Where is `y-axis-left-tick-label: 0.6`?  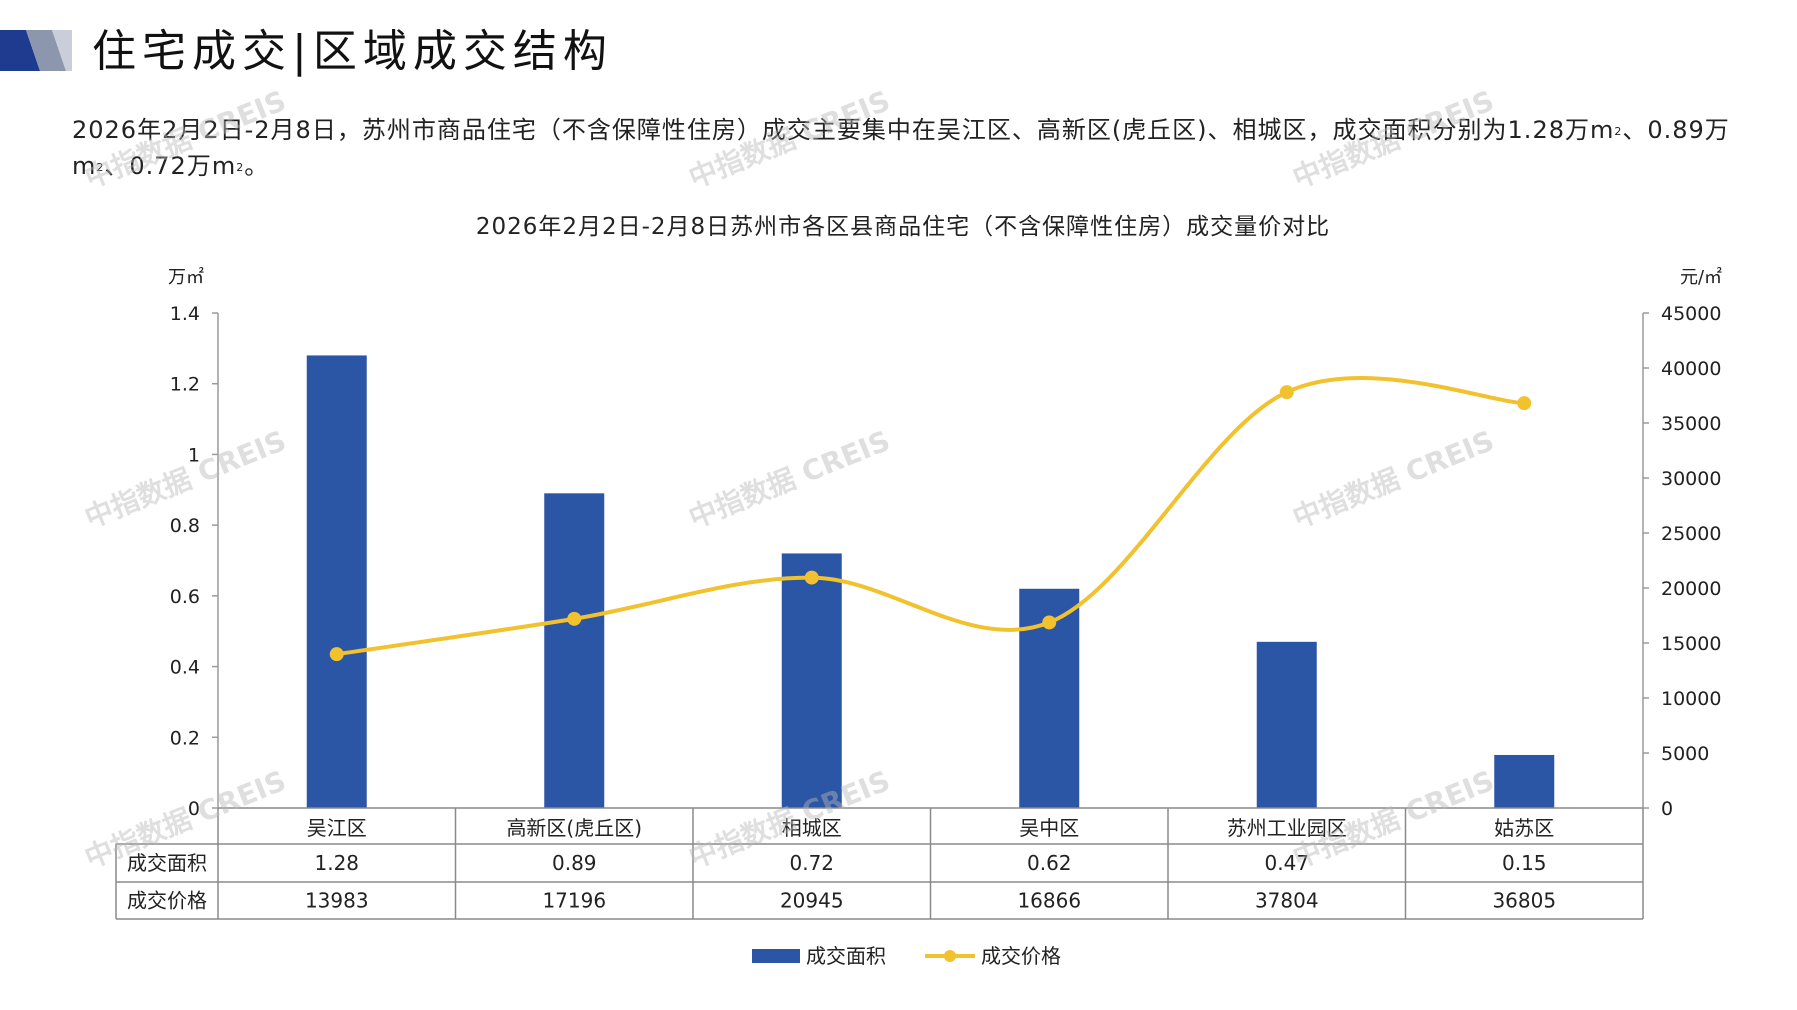
y-axis-left-tick-label: 0.6 is located at coordinates (185, 597).